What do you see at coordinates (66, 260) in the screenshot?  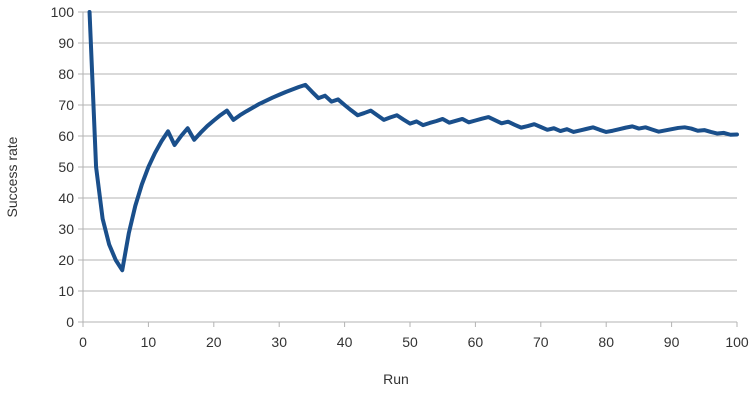 I see `y-tick-label-20: 20` at bounding box center [66, 260].